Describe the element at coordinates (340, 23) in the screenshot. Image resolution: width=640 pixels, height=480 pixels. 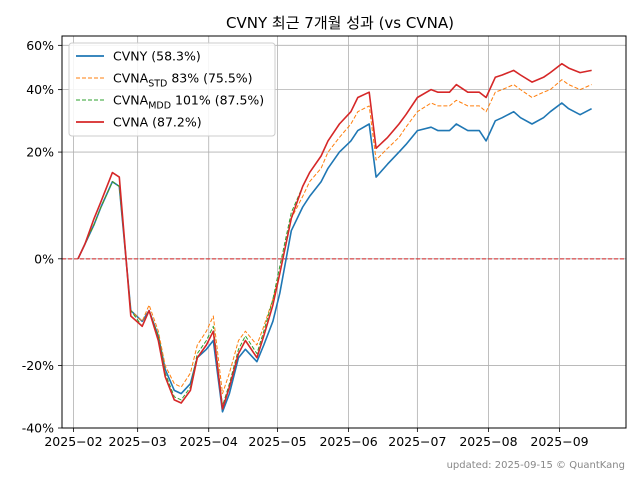
I see `chart-title: CVNY 최근 7개월 성과 (vs CVNA)` at that location.